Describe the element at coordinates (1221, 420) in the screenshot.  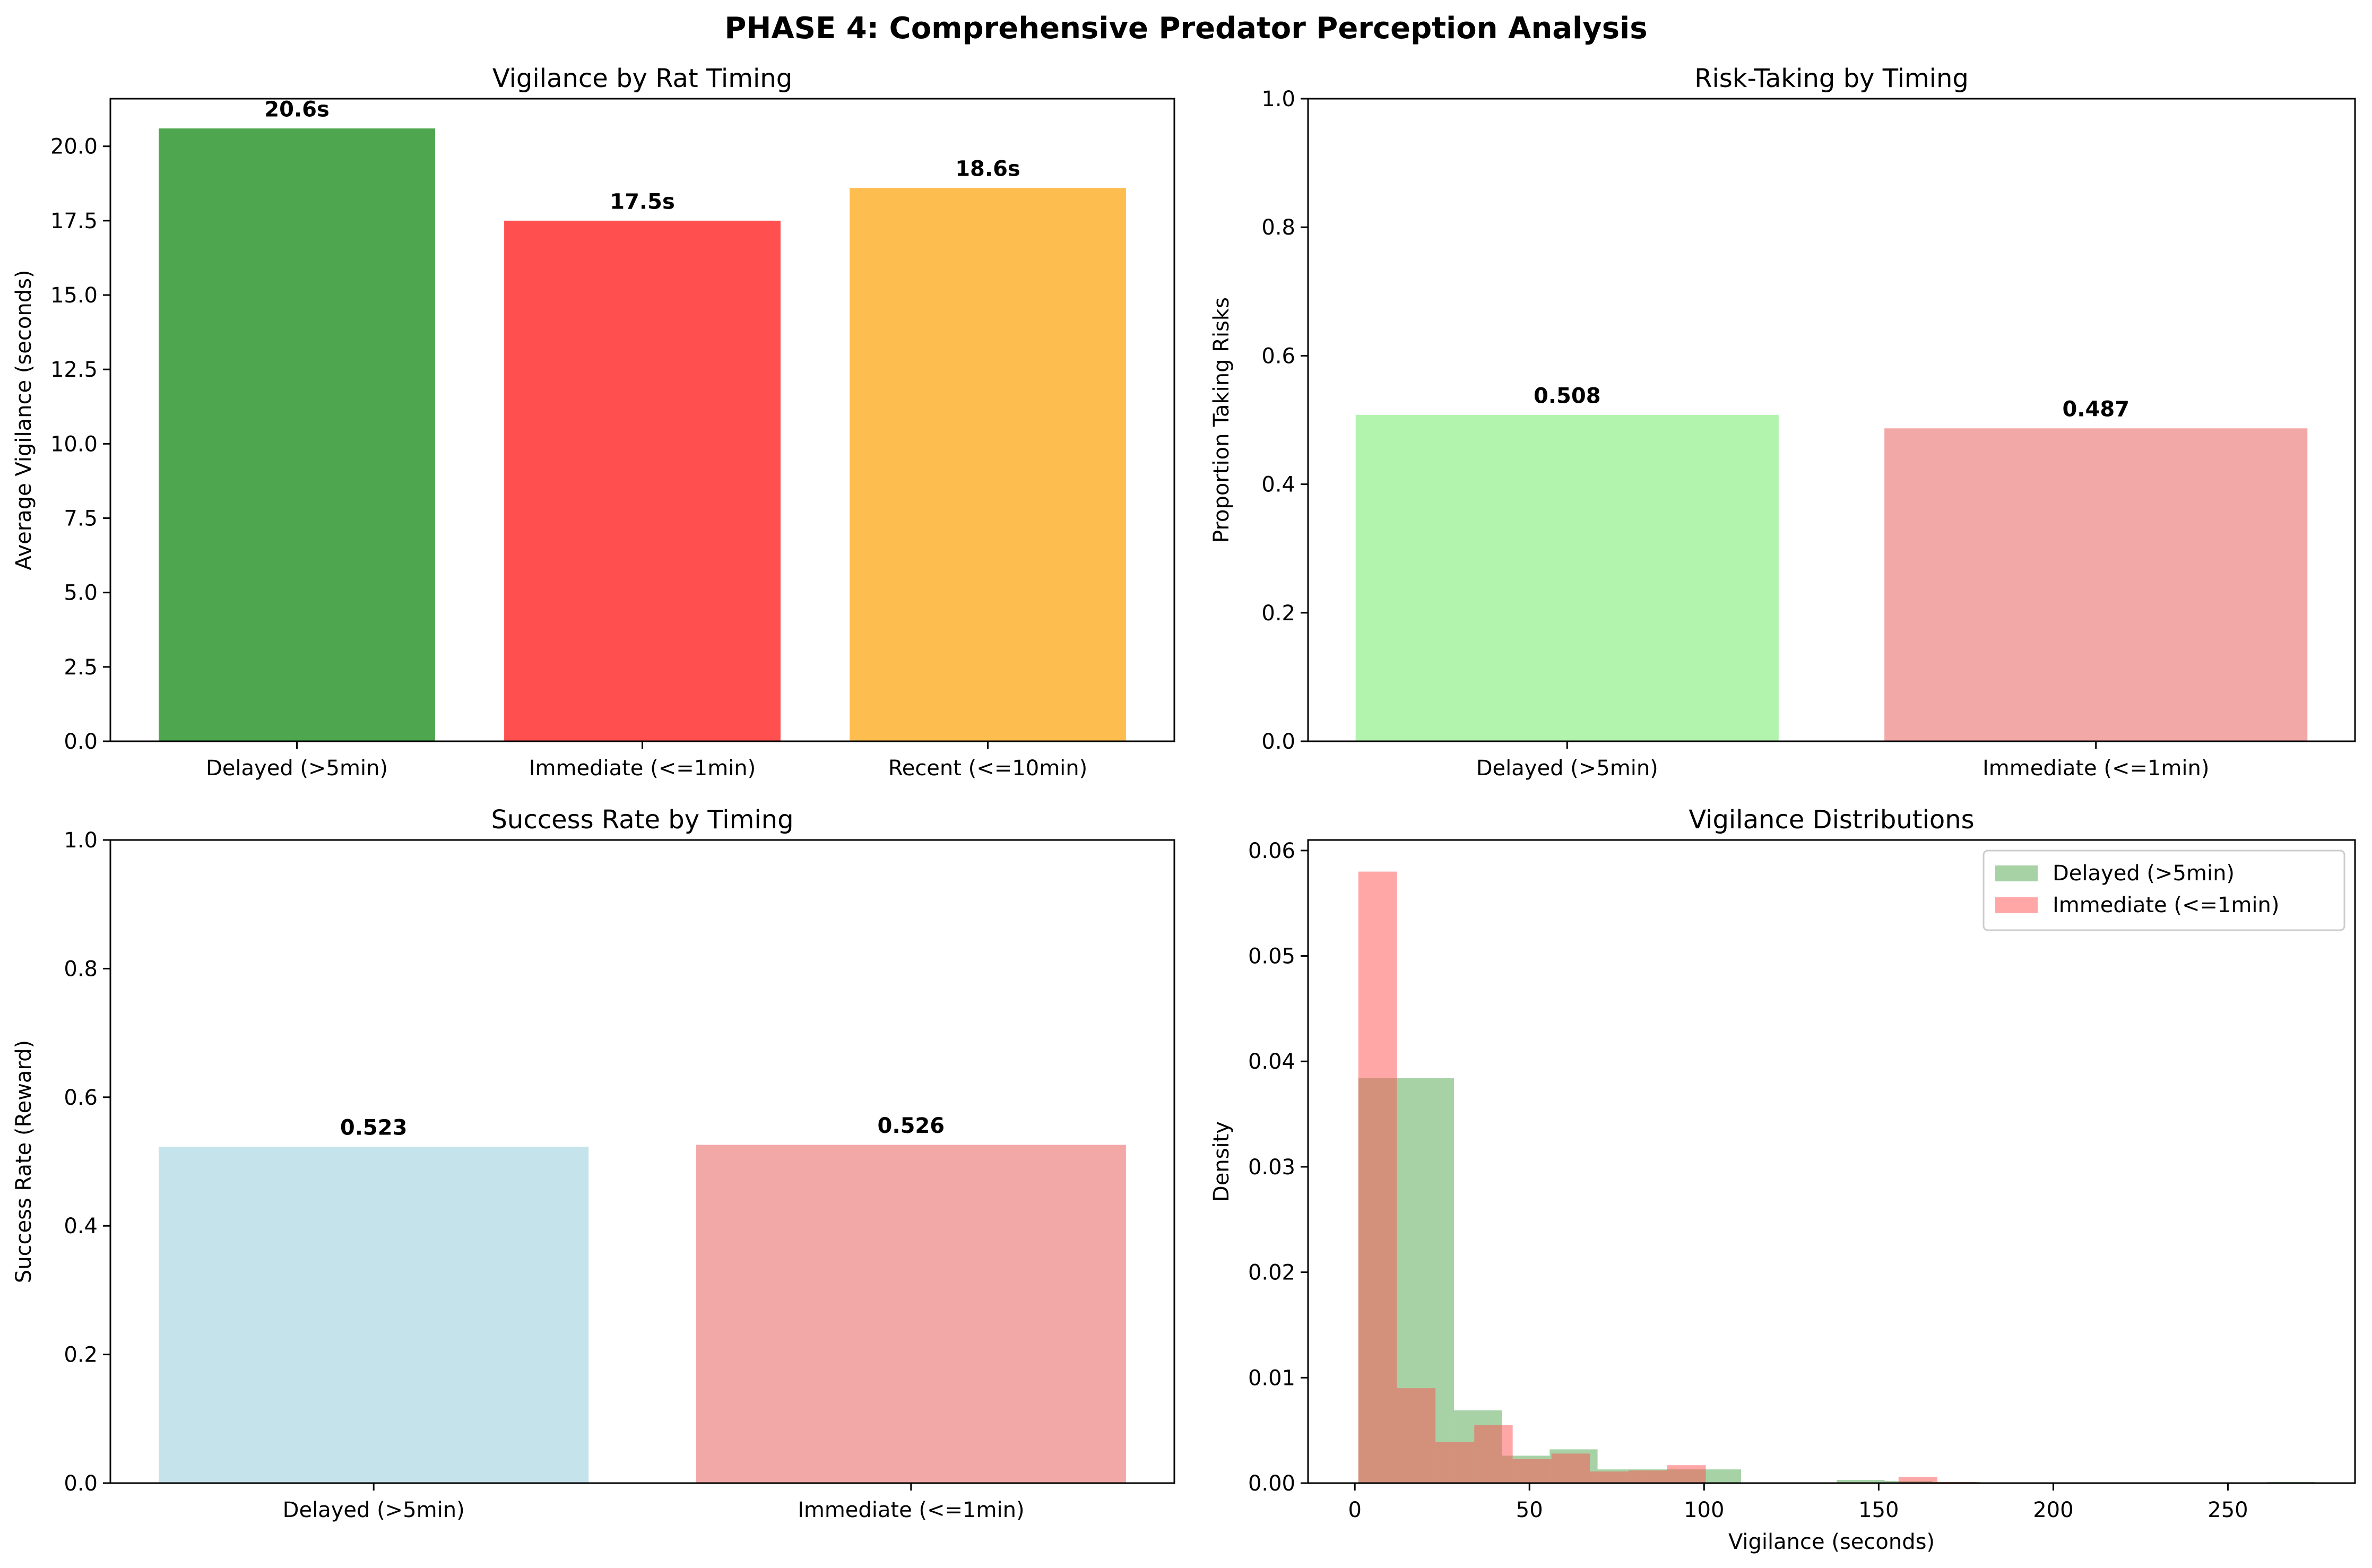
I see `y-axis-label: Proportion Taking Risks` at that location.